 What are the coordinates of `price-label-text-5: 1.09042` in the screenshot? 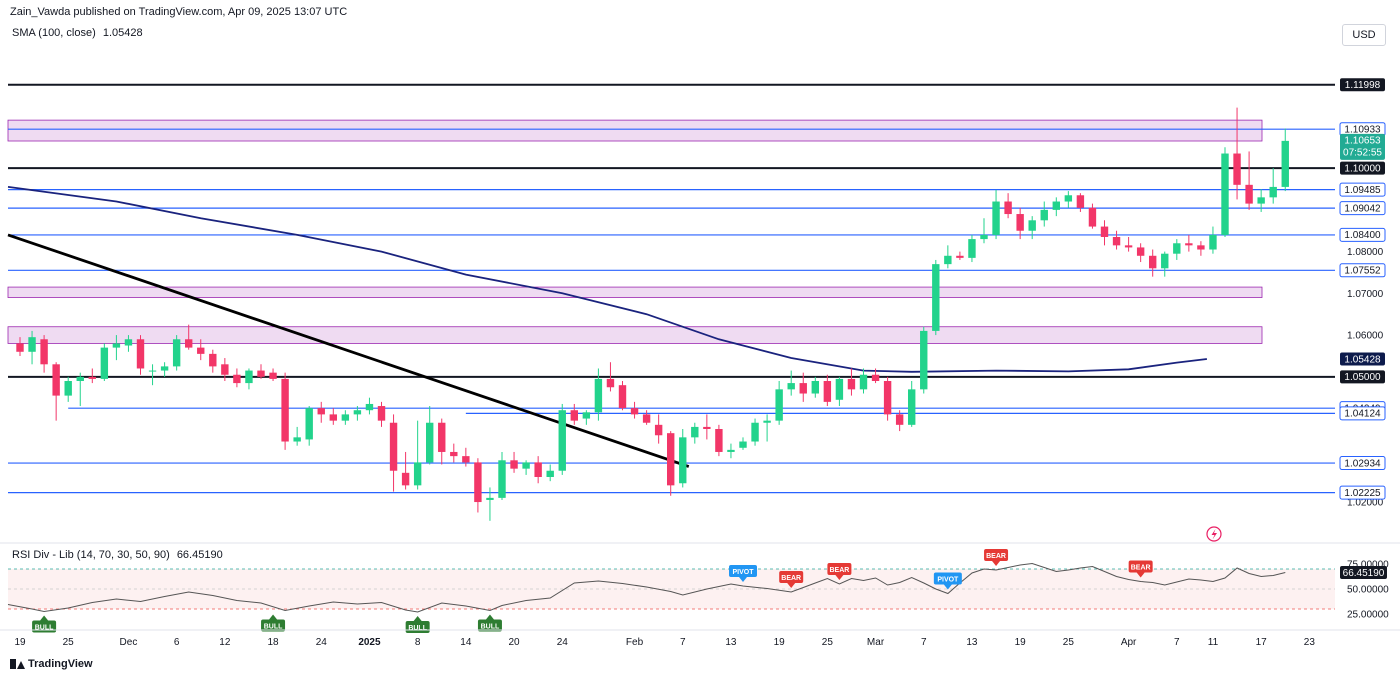 It's located at (1362, 208).